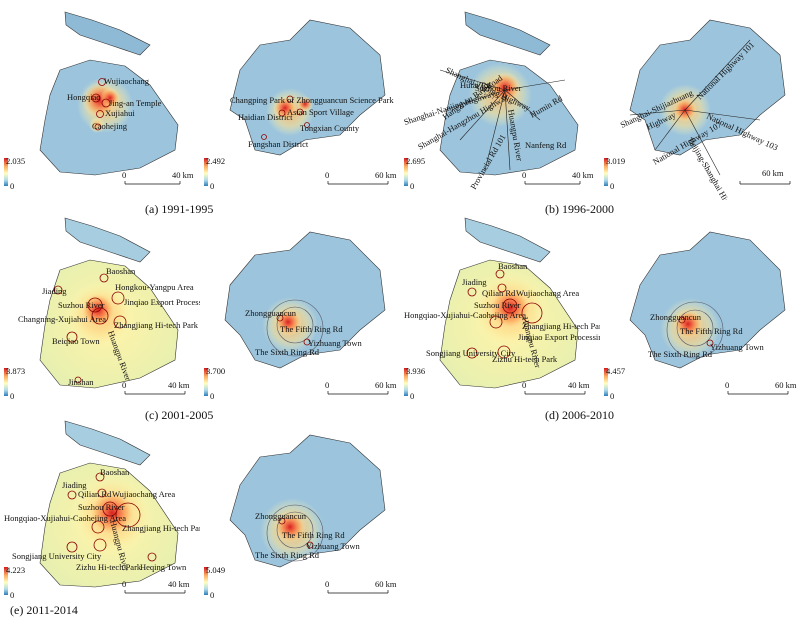 This screenshot has height=620, width=800. Describe the element at coordinates (579, 415) in the screenshot. I see `caption-d: (d) 2006-2010` at that location.